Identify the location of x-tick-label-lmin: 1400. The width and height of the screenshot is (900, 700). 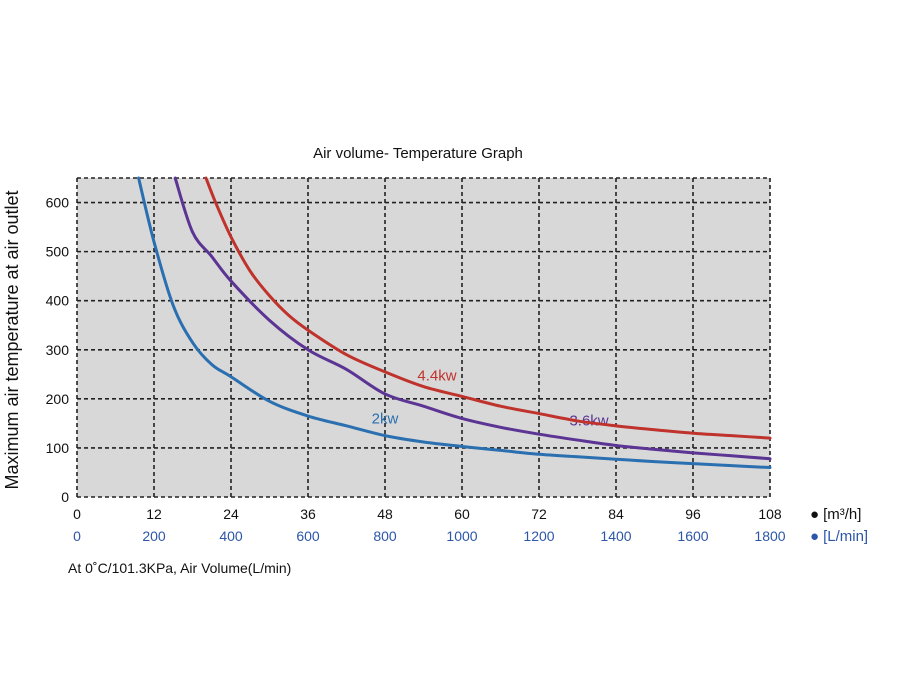
(615, 536).